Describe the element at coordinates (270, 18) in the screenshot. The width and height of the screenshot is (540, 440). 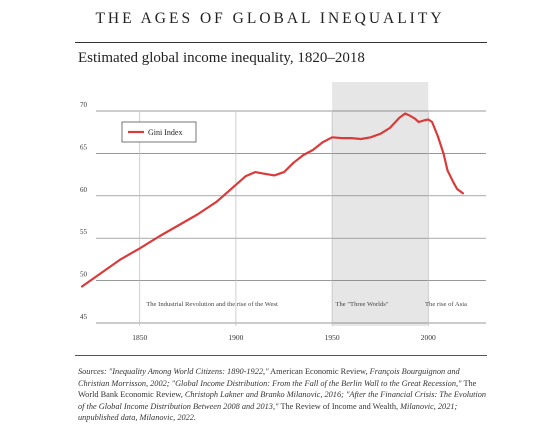
I see `page-title: THE AGES OF GLOBAL INEQUALITY` at that location.